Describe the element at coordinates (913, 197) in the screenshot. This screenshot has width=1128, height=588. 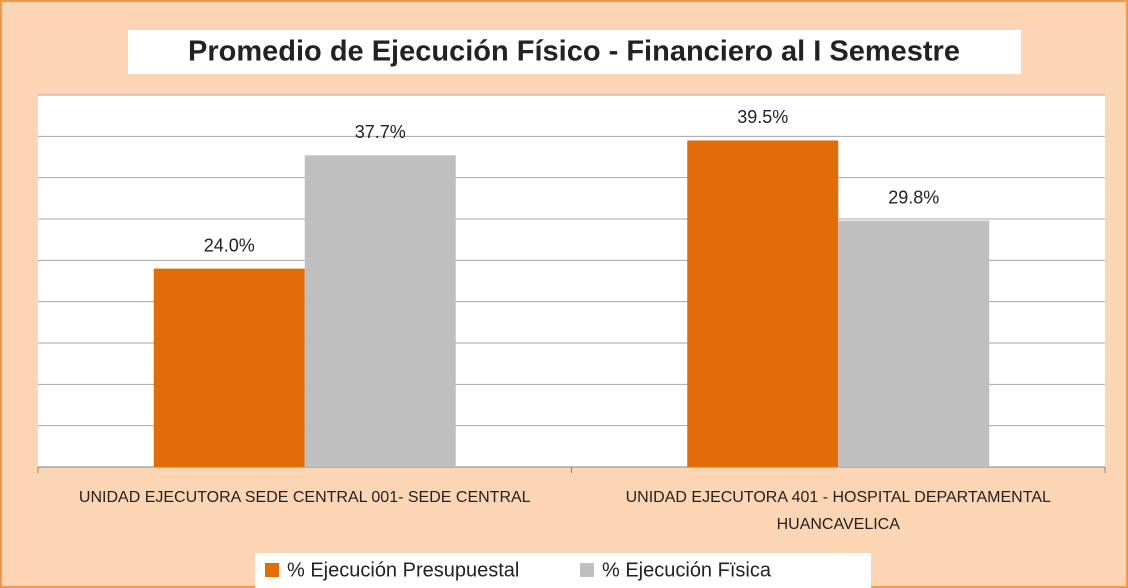
I see `data-label: 29.8%` at that location.